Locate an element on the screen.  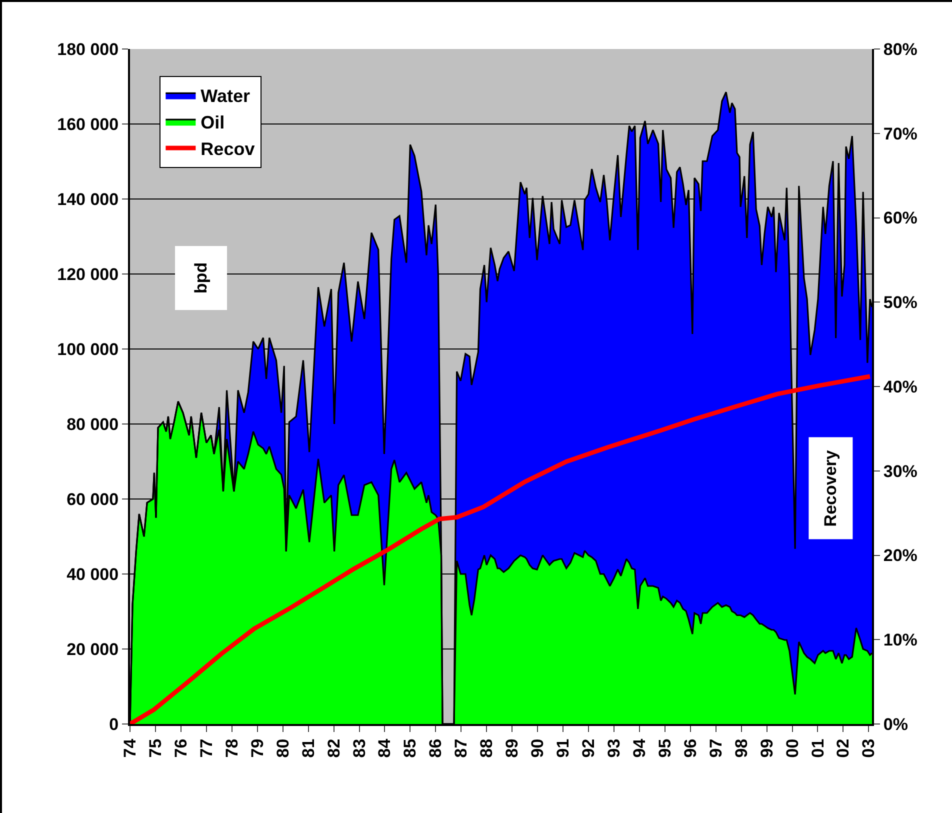
y2-tick-label: 40% is located at coordinates (900, 386).